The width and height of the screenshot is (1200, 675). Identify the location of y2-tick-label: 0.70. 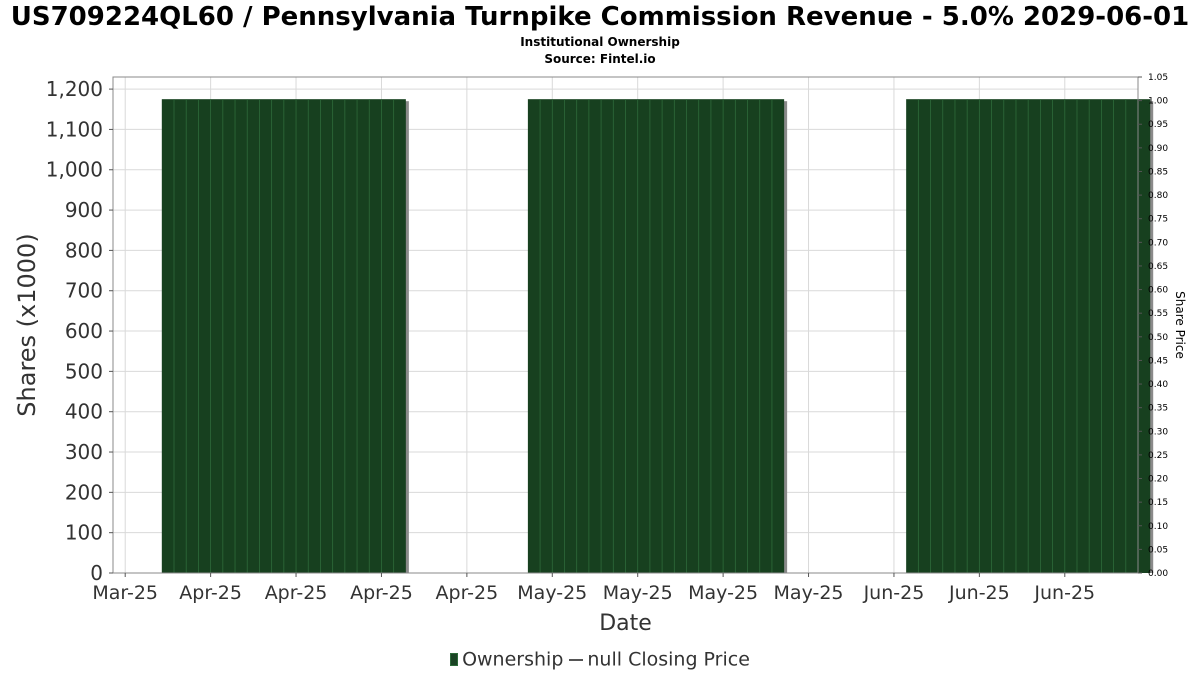
(1158, 243).